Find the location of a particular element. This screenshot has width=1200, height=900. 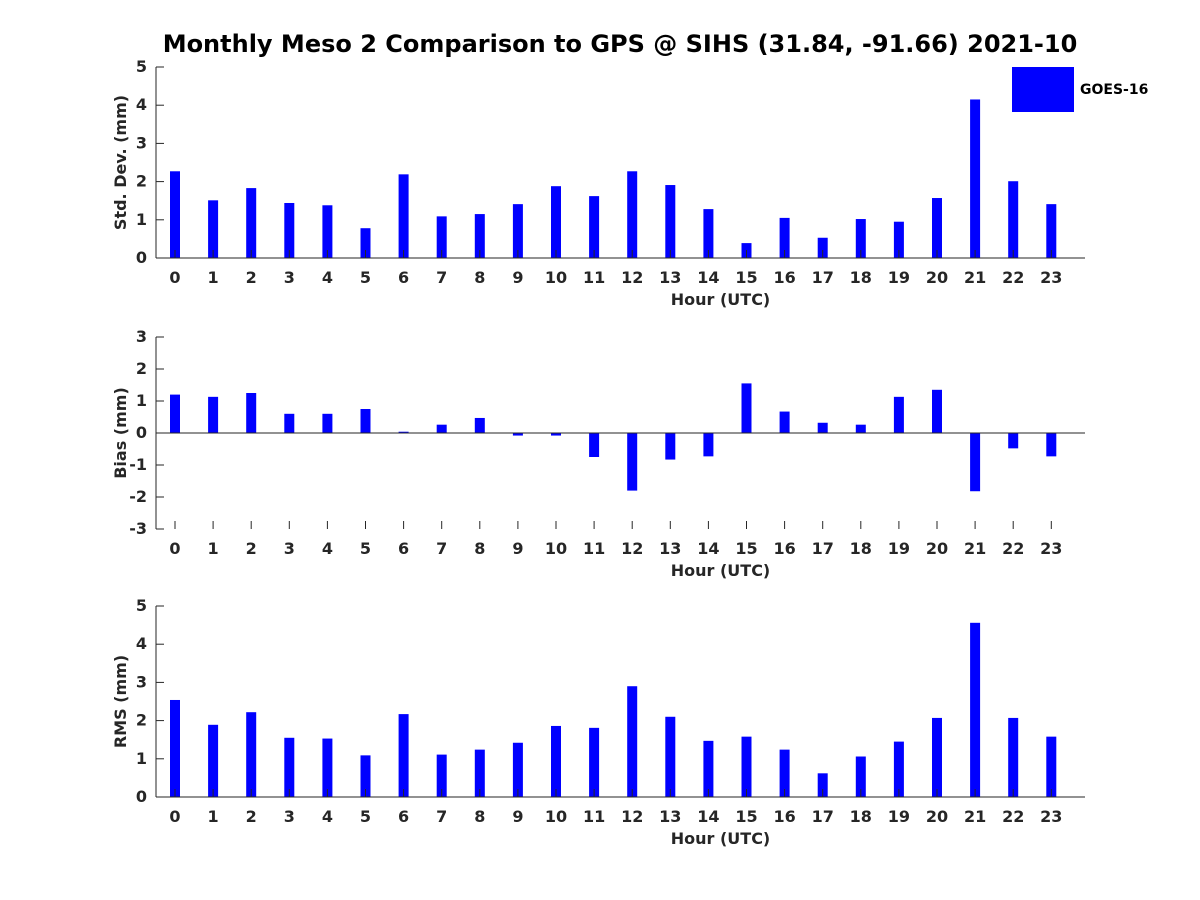

legend: GOES-16 is located at coordinates (1080, 89).